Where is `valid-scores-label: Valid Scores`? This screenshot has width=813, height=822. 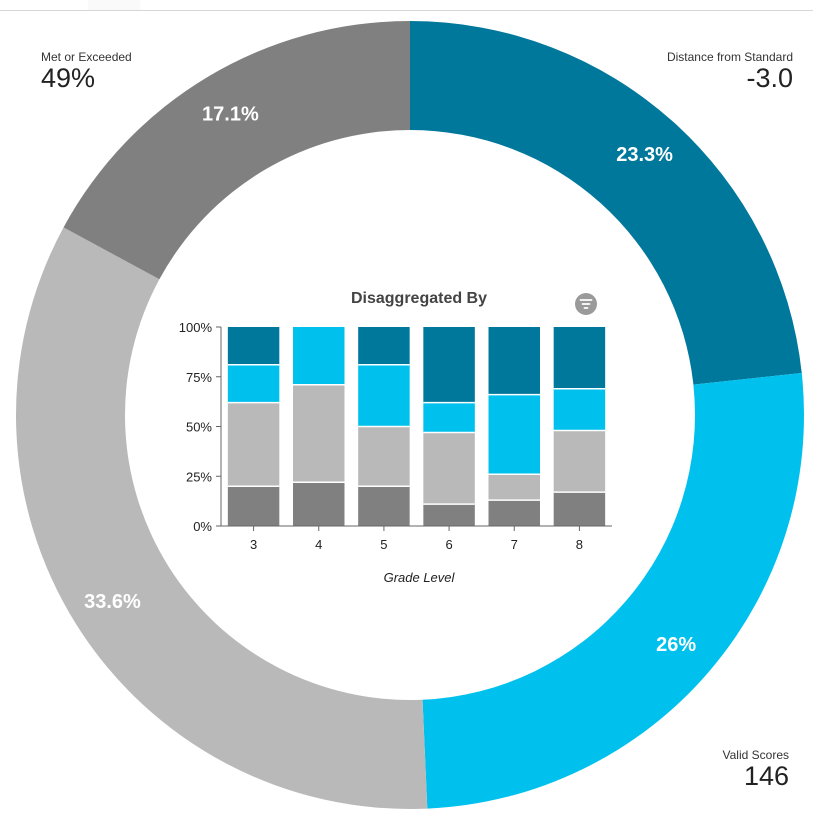 valid-scores-label: Valid Scores is located at coordinates (755, 755).